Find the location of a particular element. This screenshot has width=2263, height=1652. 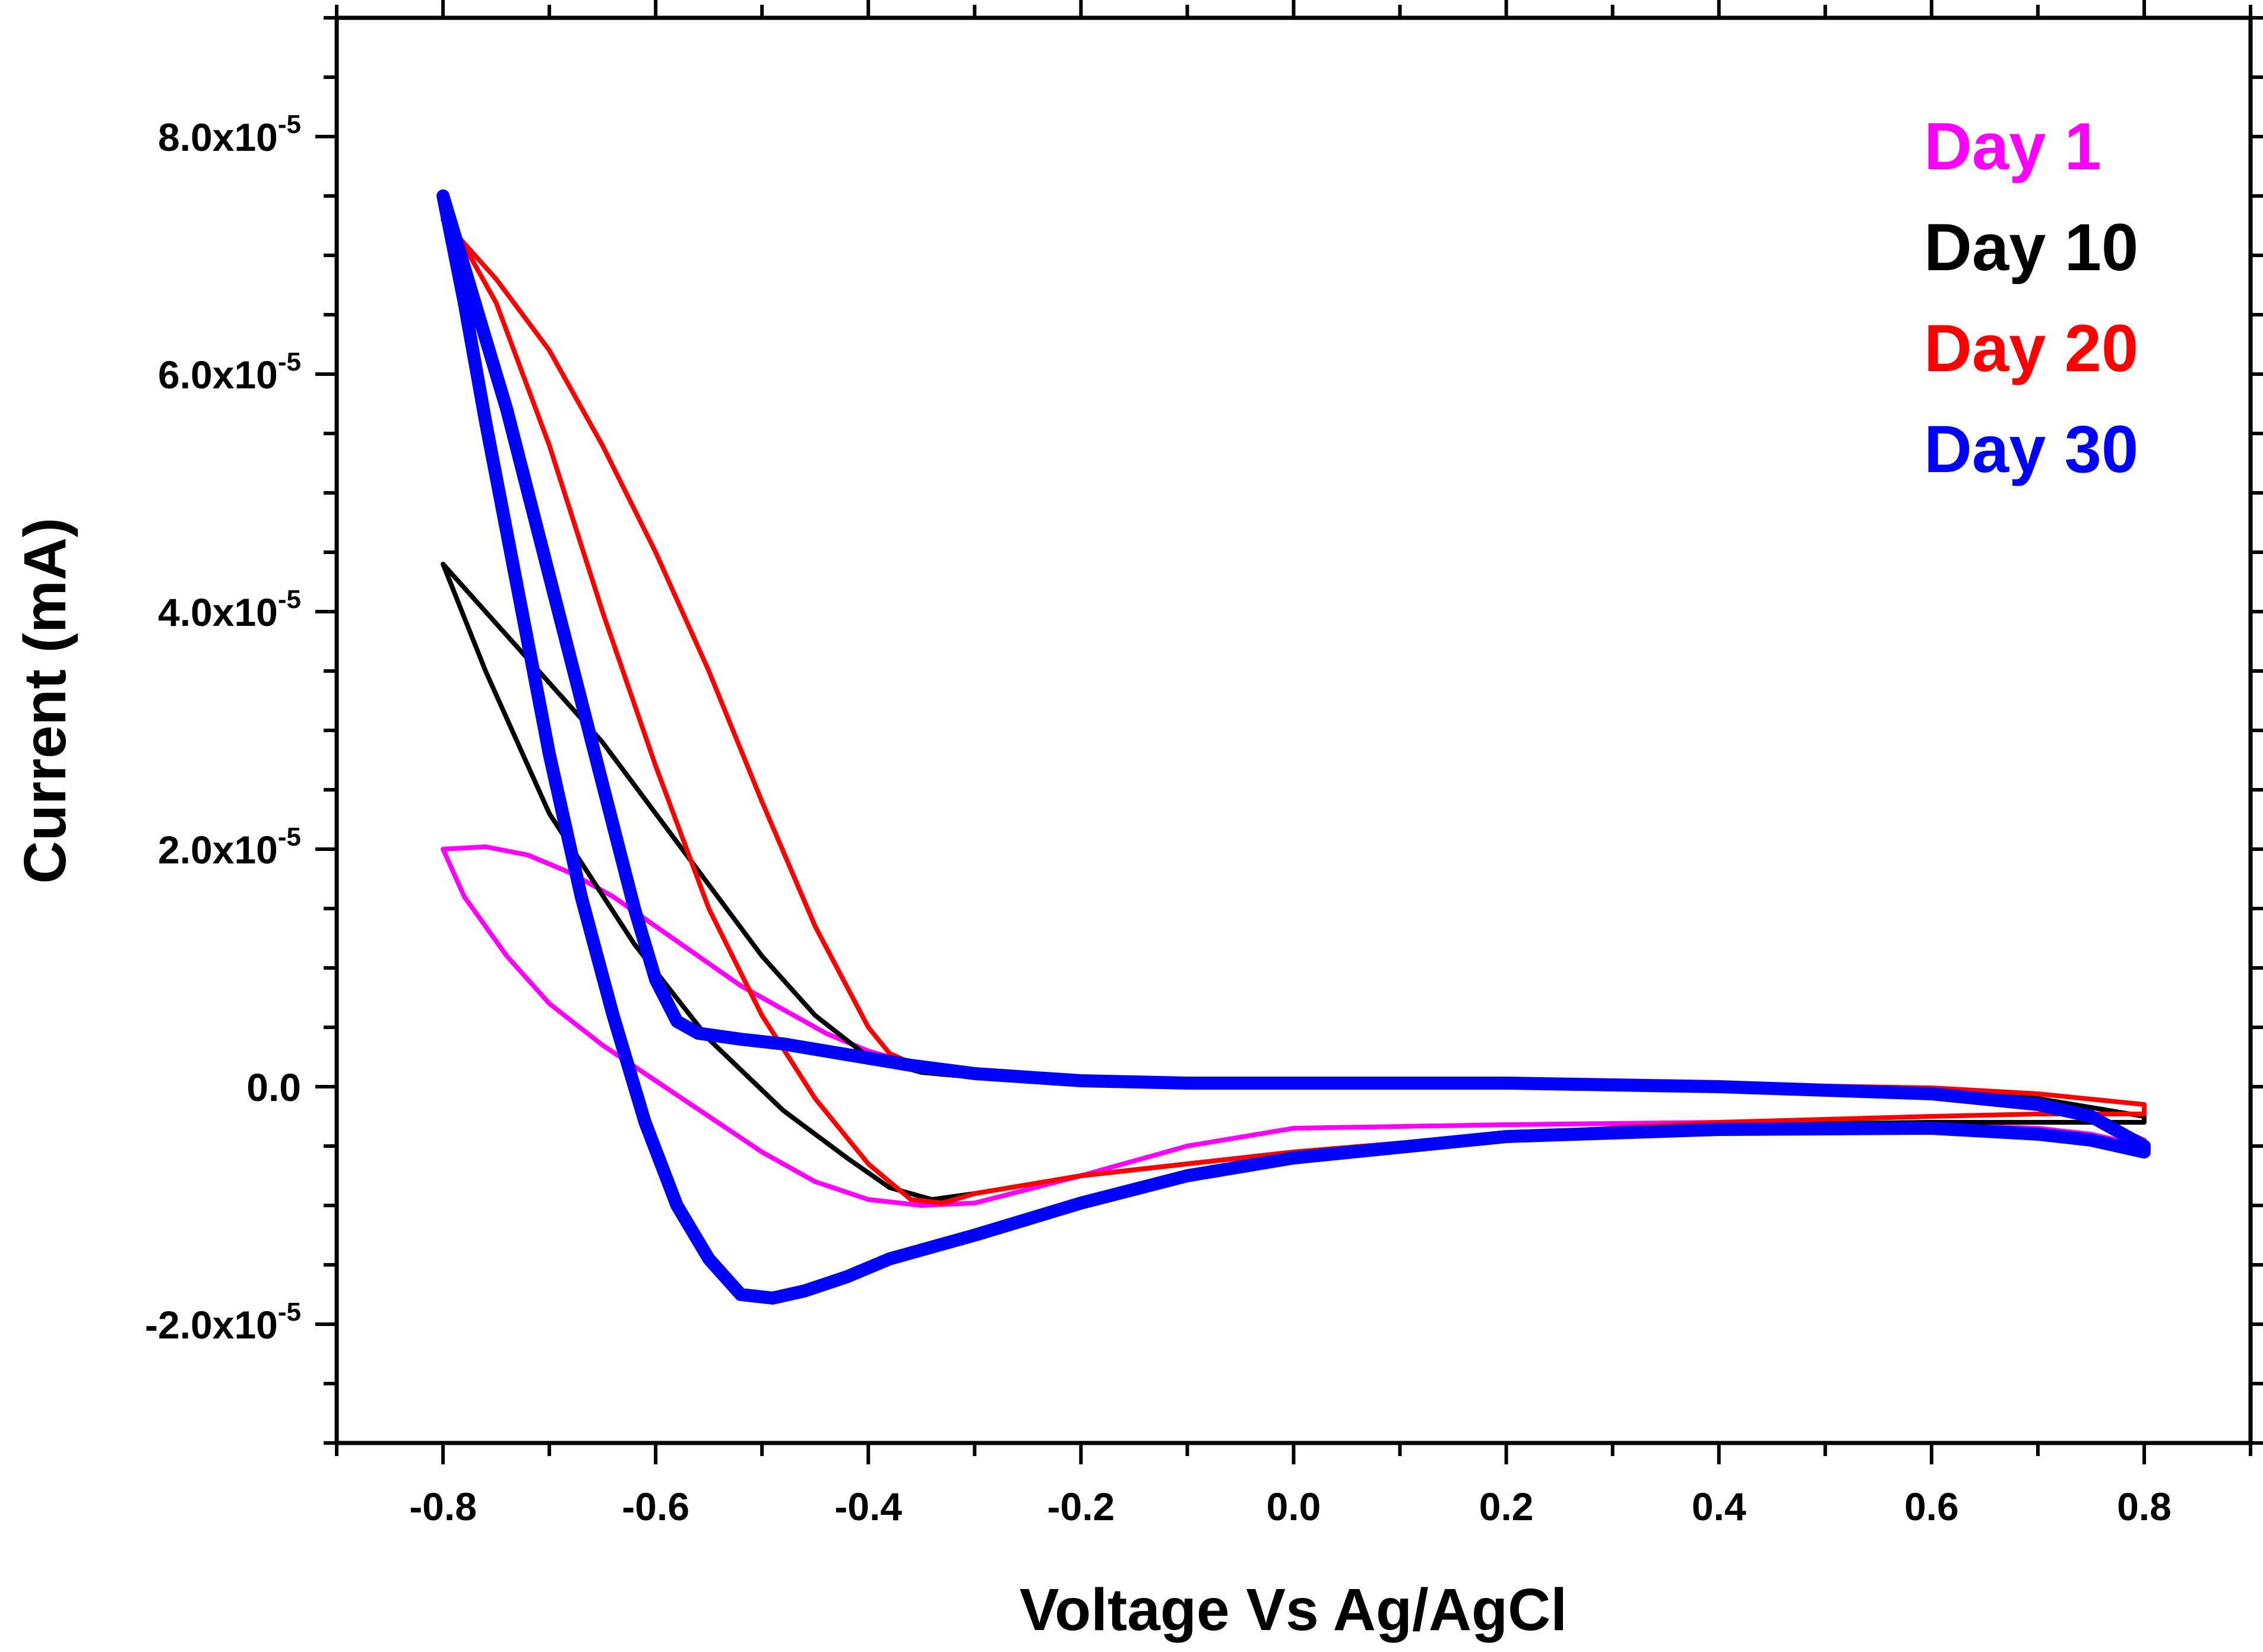

x-tick-labels: -0.8 -0.6 -0.4 -0.2 0.0 0.2 0.4 0.6 0.8 is located at coordinates (1290, 1506).